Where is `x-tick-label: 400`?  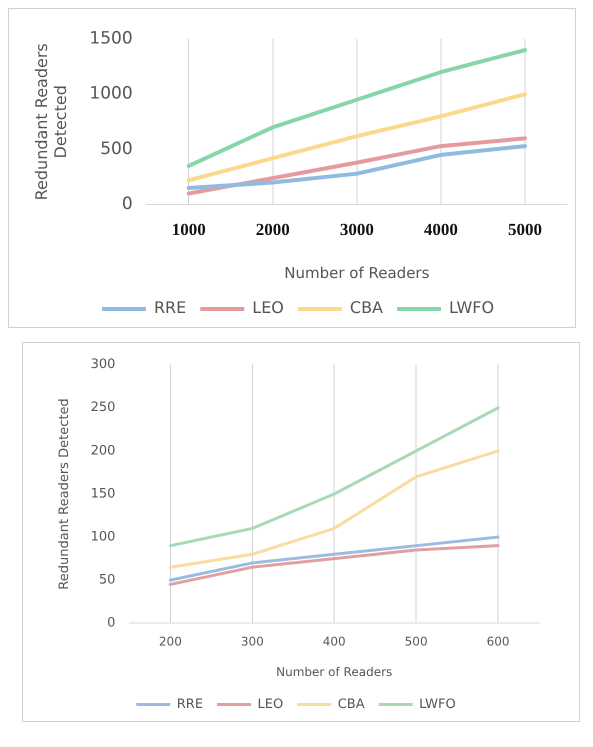
x-tick-label: 400 is located at coordinates (334, 641).